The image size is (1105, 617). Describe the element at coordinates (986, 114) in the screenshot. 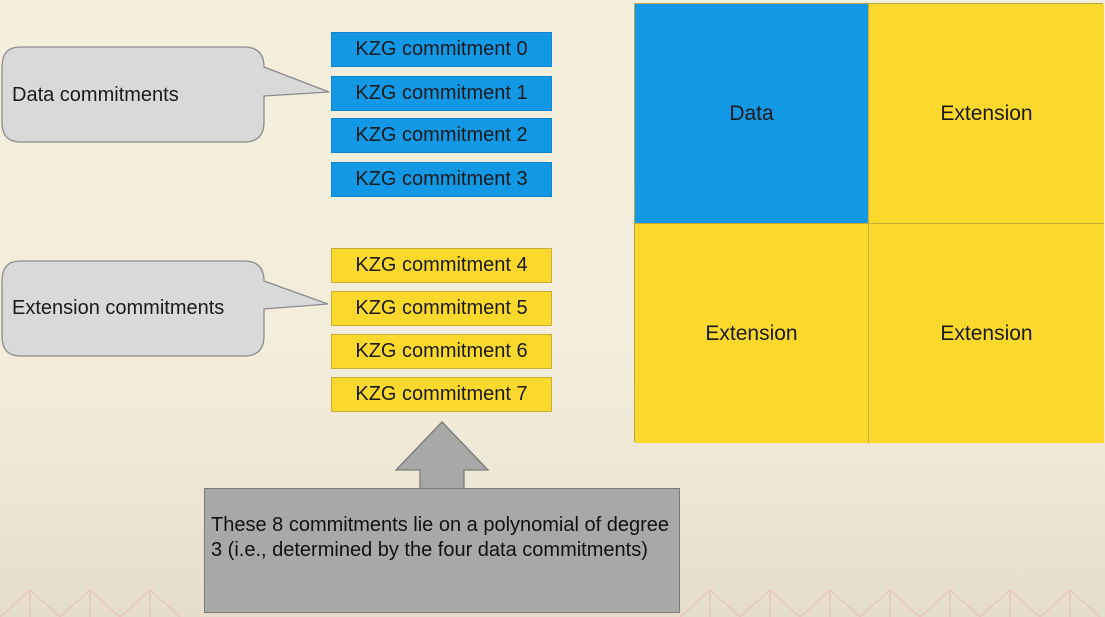

I see `grid-cell-extension-top-right: Extension` at that location.